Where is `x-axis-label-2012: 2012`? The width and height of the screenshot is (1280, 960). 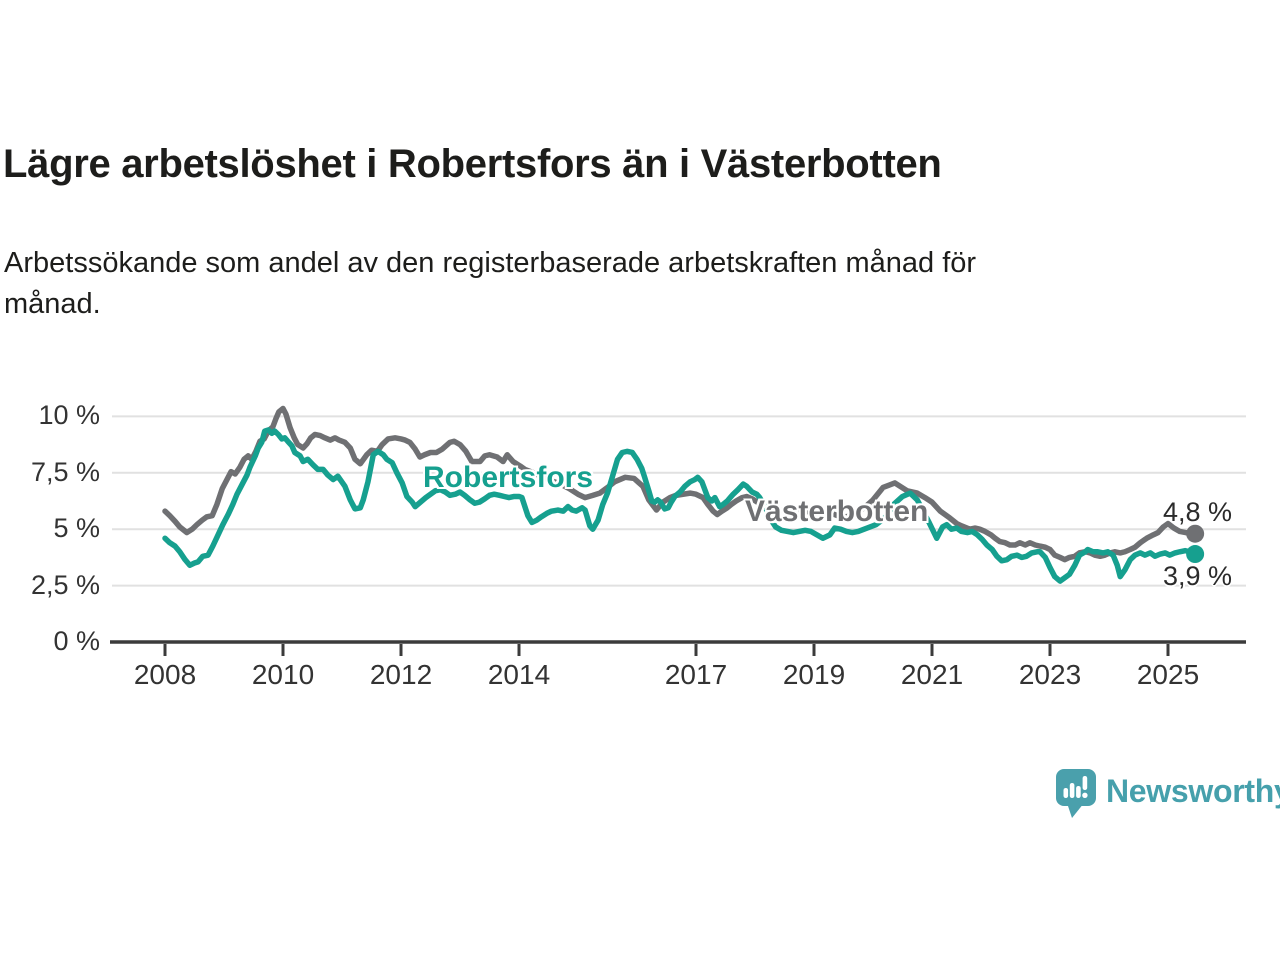
x-axis-label-2012: 2012 is located at coordinates (401, 674).